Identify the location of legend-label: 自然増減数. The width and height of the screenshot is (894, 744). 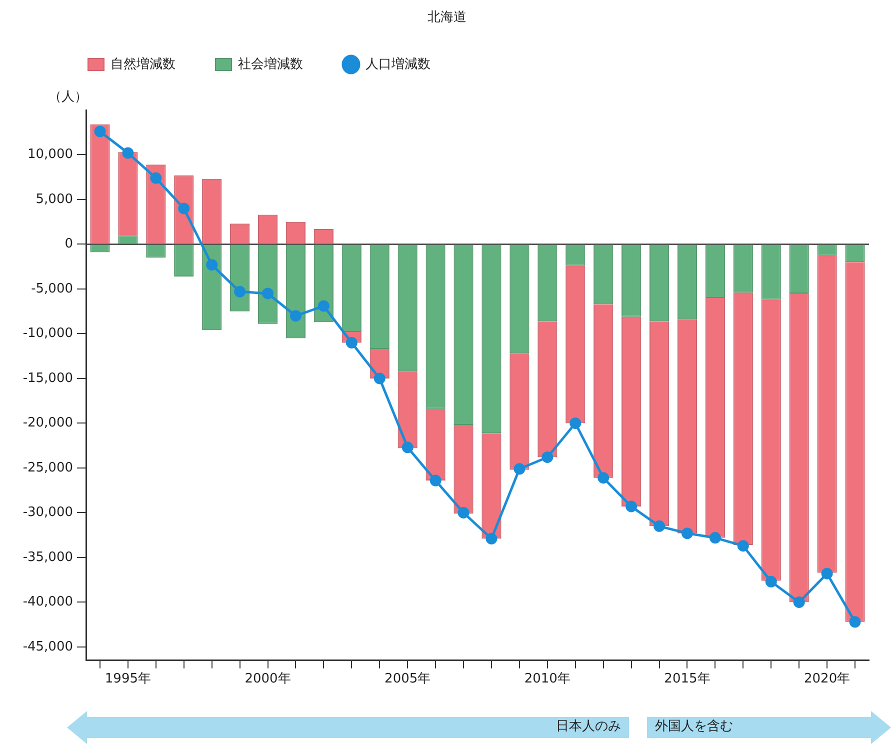
(143, 64).